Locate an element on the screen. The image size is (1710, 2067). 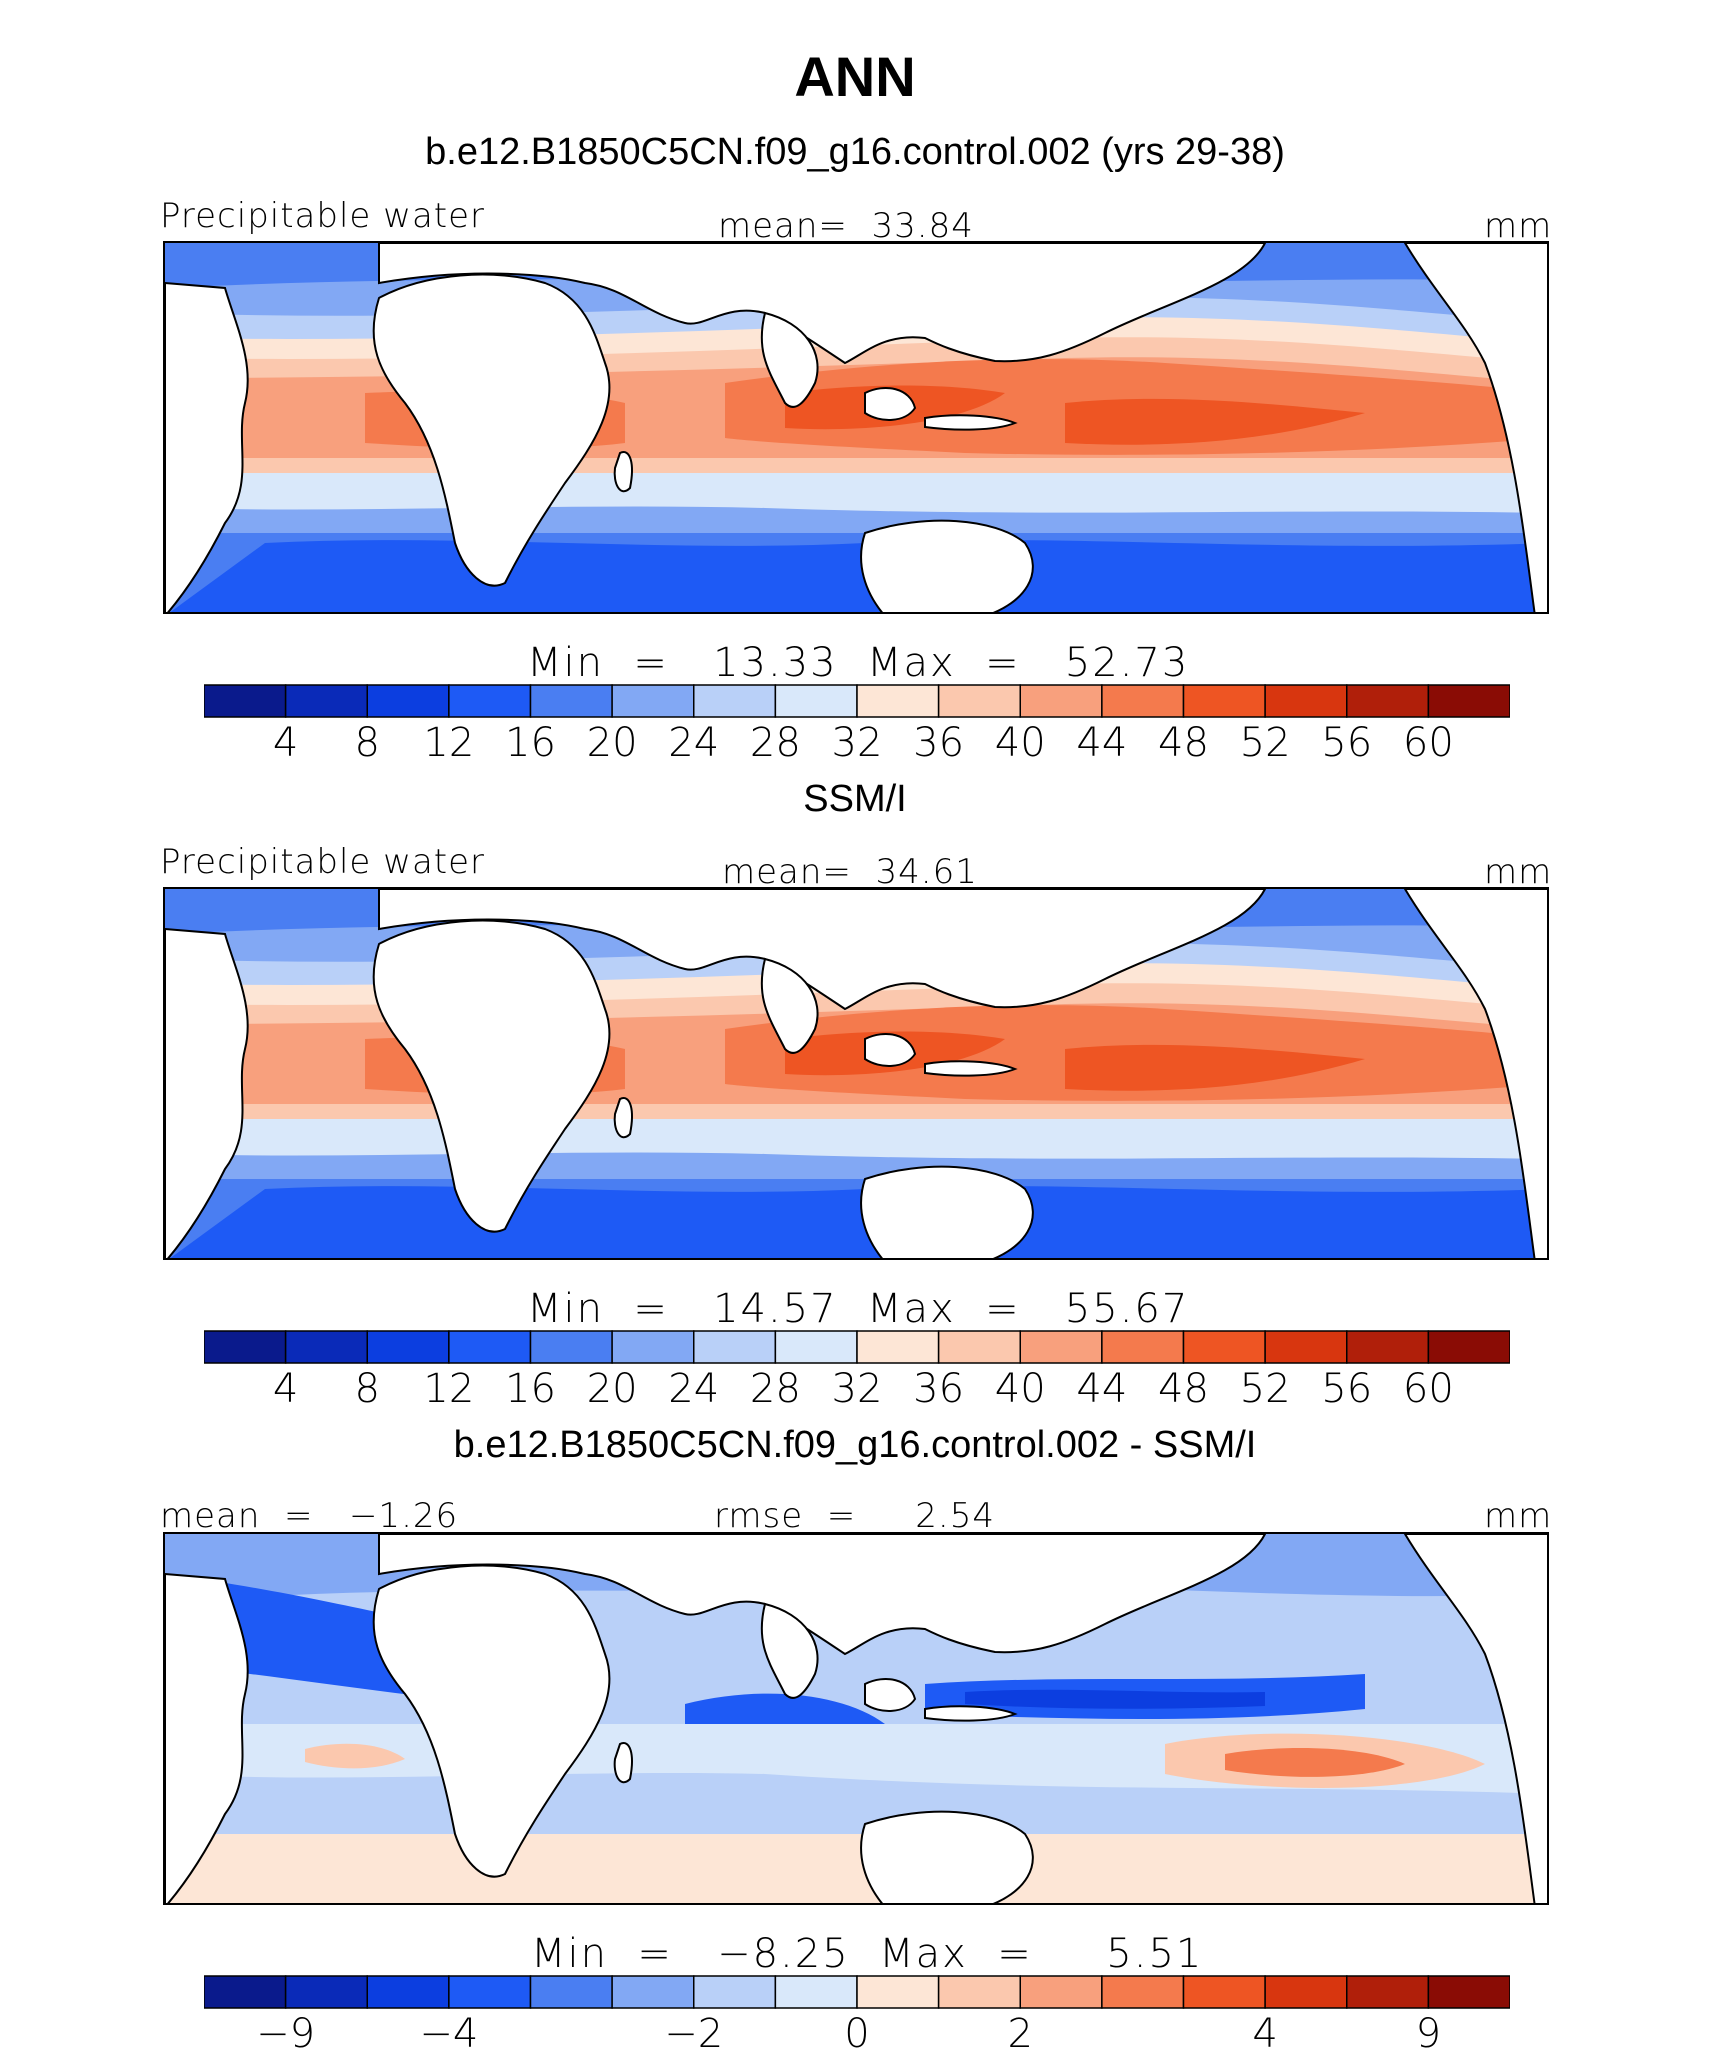
panel3-minmax: Min = −8.25 Max = 5.51 is located at coordinates (867, 1954).